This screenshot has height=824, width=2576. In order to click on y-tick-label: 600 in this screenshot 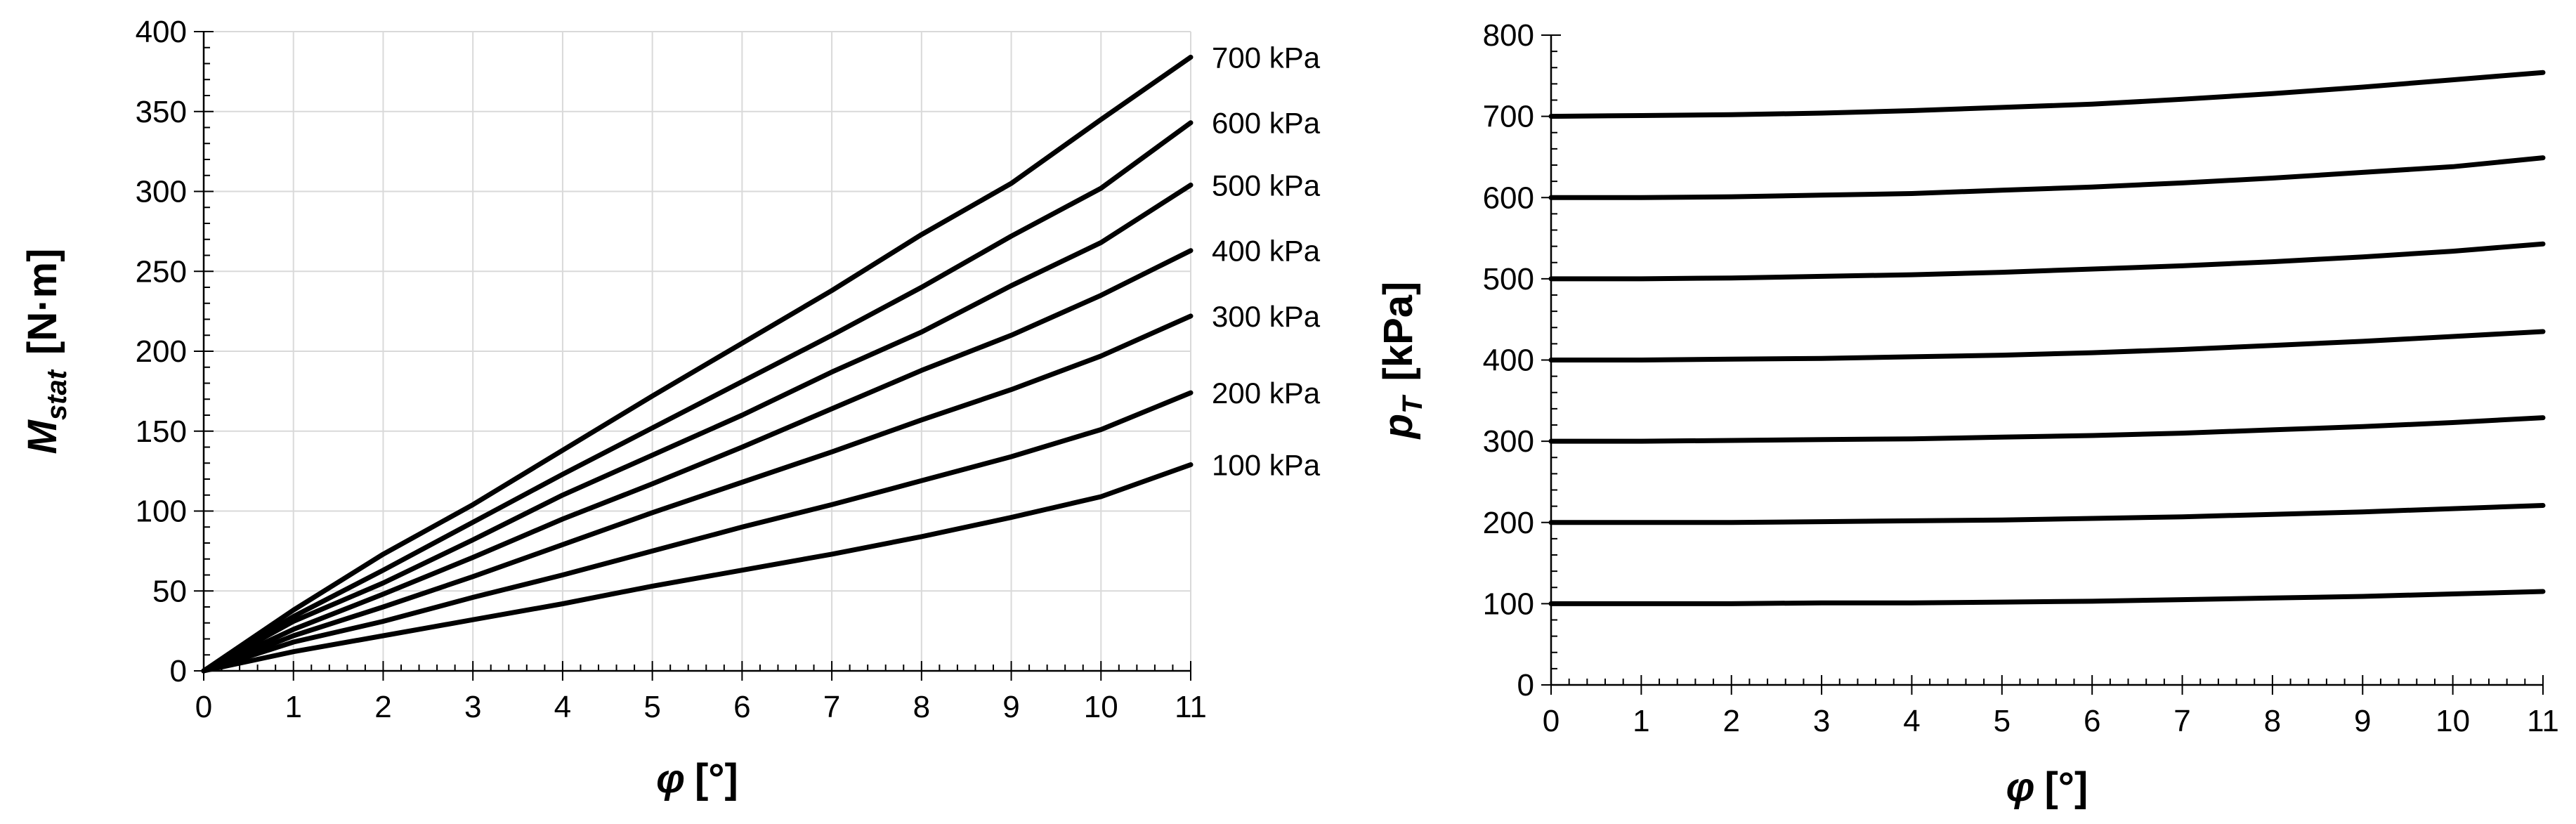, I will do `click(1508, 198)`.